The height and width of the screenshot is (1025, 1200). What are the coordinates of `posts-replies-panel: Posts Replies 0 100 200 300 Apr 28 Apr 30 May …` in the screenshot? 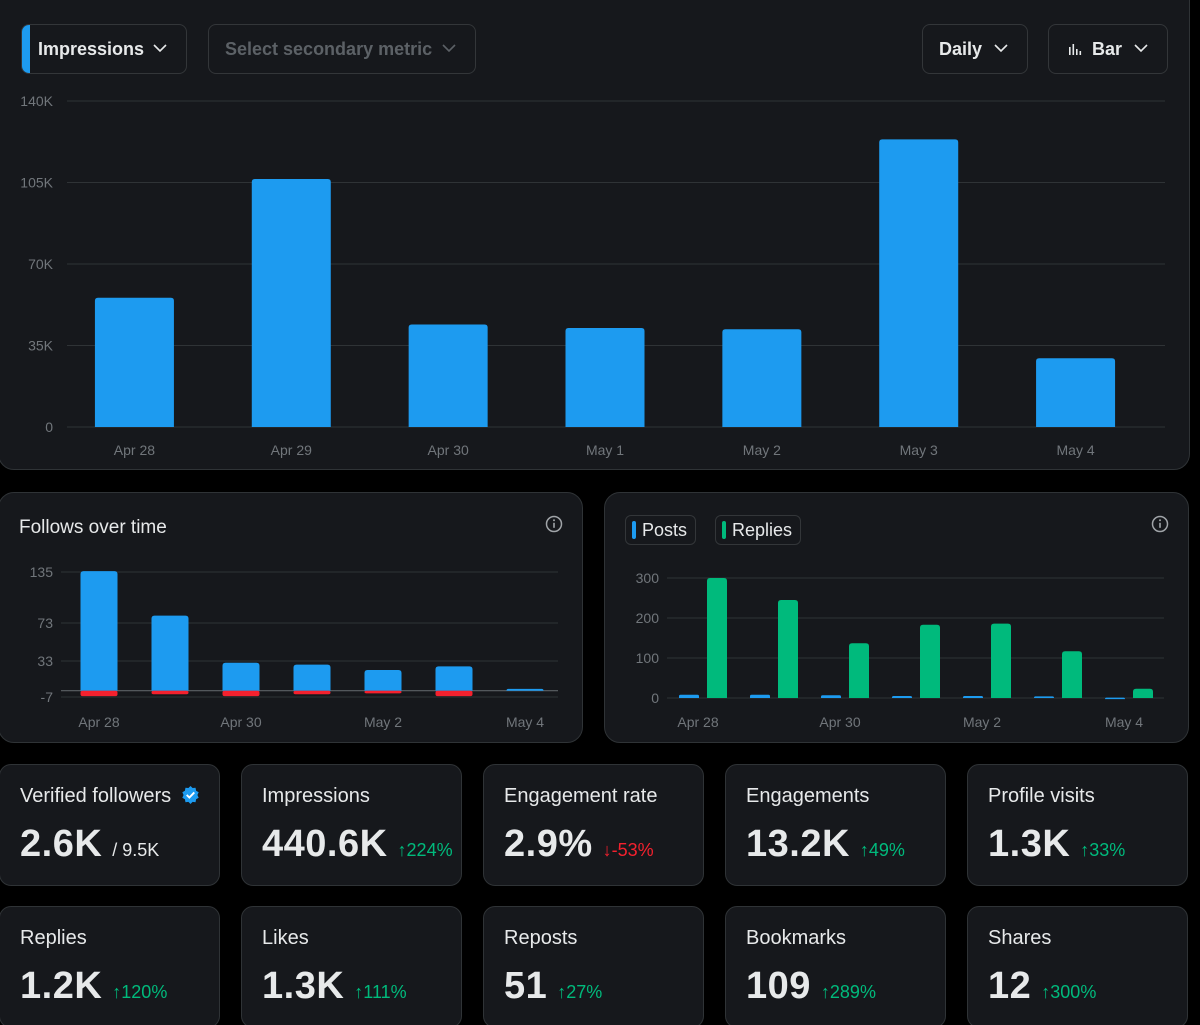 It's located at (896, 617).